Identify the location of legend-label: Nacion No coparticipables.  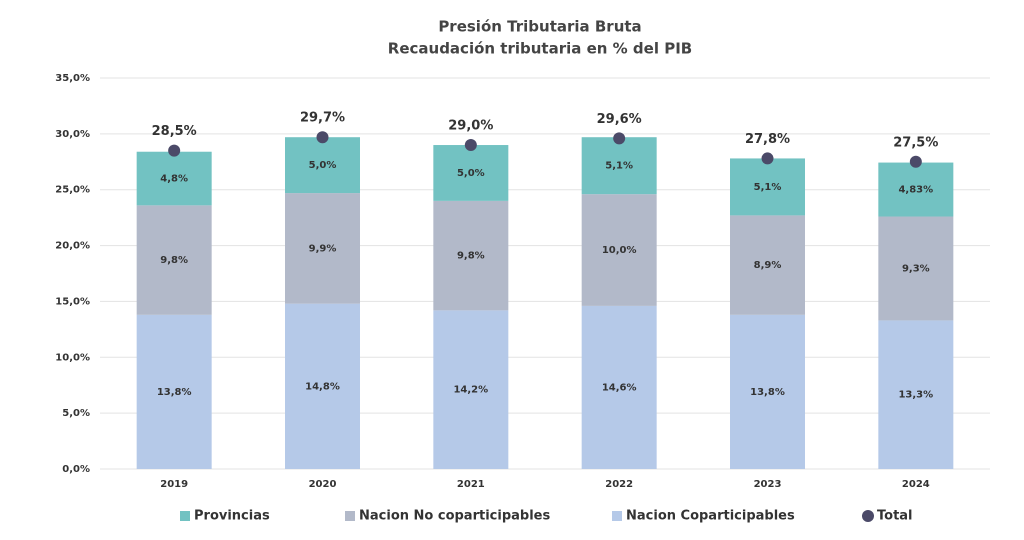
(454, 516).